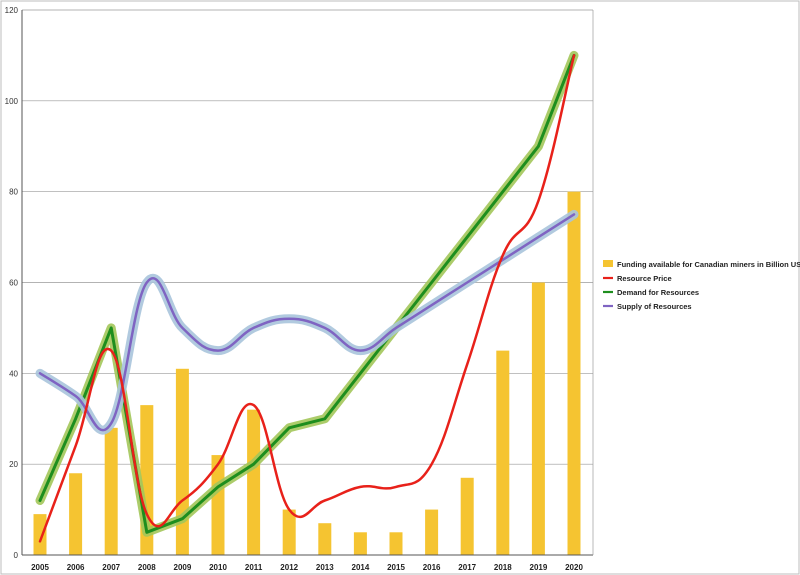  Describe the element at coordinates (539, 567) in the screenshot. I see `x-tick-label: 2019` at that location.